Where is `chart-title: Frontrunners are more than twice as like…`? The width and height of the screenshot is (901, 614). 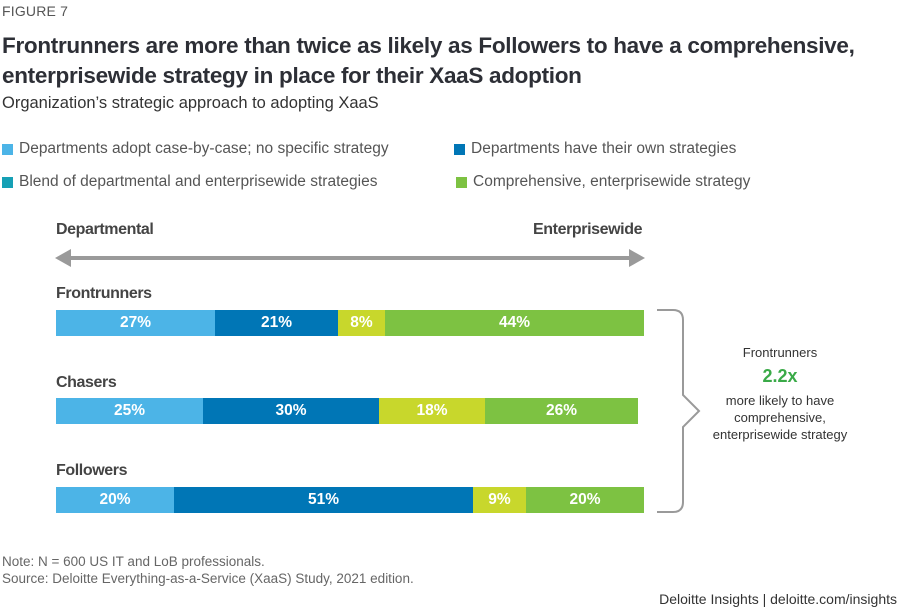
chart-title: Frontrunners are more than twice as like… is located at coordinates (428, 60).